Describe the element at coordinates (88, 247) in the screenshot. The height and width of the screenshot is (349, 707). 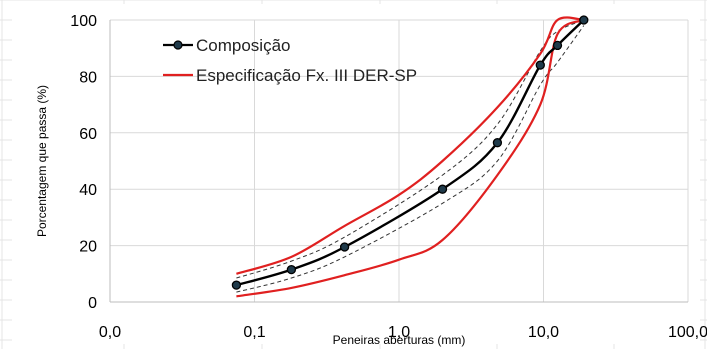
I see `y-tick-label: 20` at that location.